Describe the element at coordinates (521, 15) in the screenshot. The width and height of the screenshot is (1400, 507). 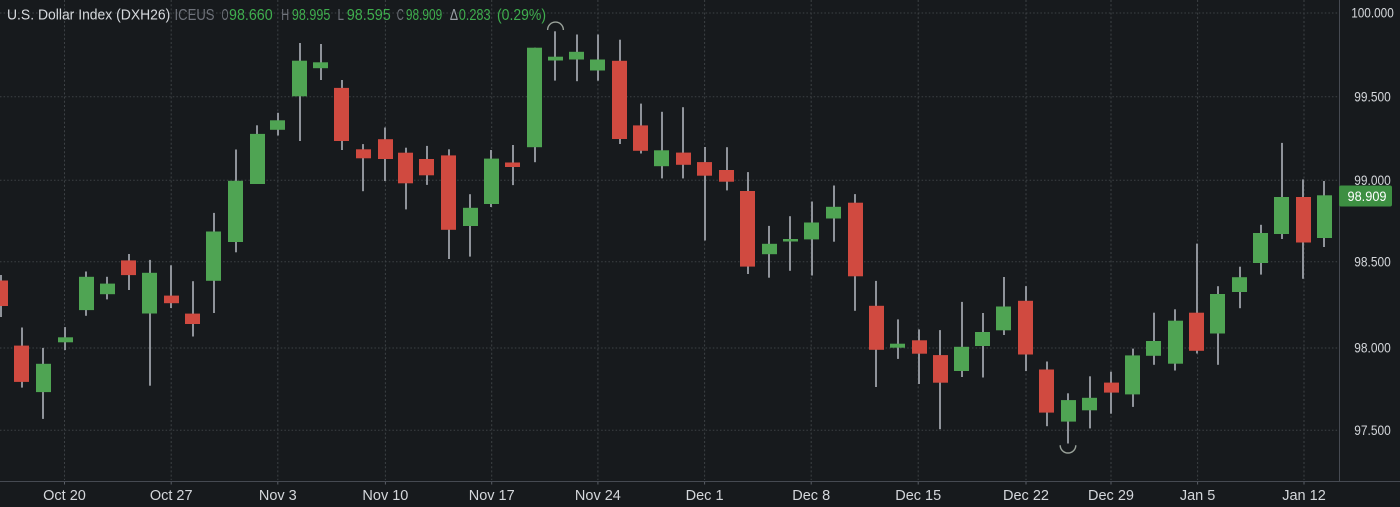
I see `svg-text: (0.29%)` at that location.